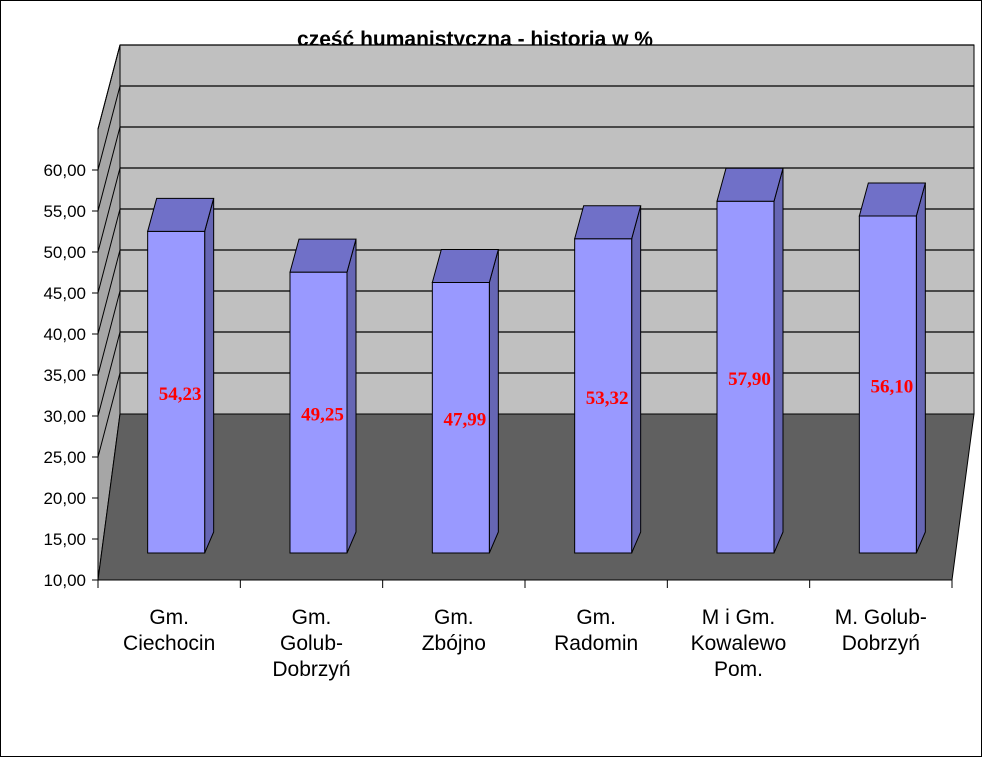  Describe the element at coordinates (738, 669) in the screenshot. I see `x-tick-label-line: Pom.` at that location.